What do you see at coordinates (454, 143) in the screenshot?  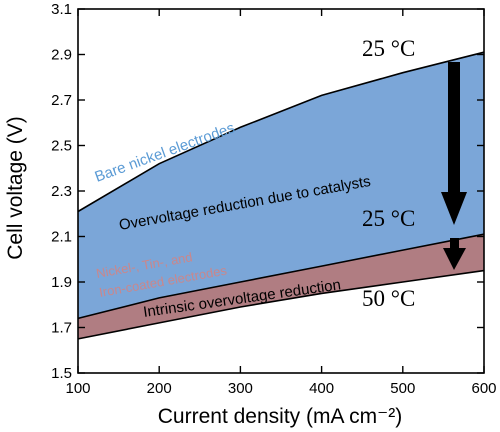 I see `catalyst-reduction-arrow` at bounding box center [454, 143].